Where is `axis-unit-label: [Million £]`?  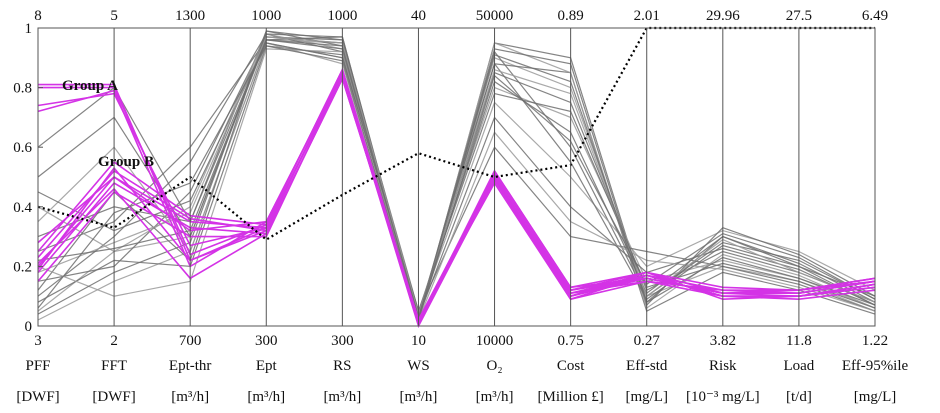 axis-unit-label: [Million £] is located at coordinates (571, 397).